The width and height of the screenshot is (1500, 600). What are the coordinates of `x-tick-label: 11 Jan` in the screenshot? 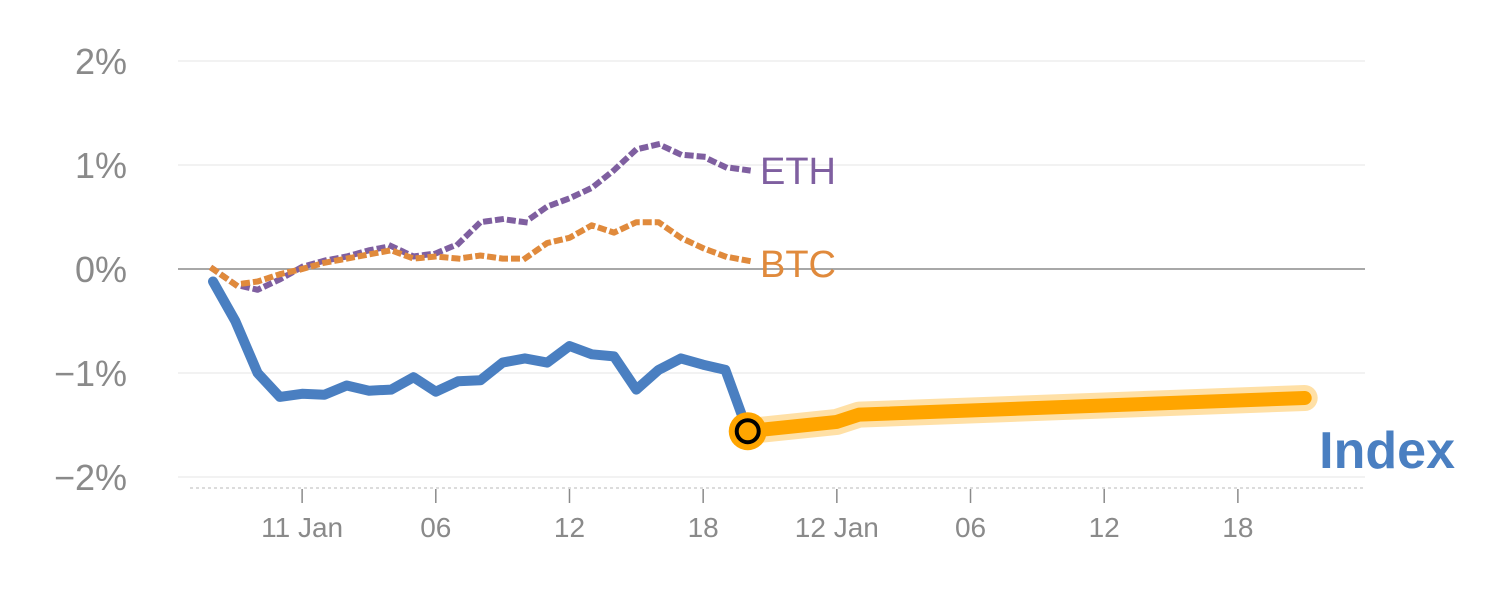 It's located at (302, 527).